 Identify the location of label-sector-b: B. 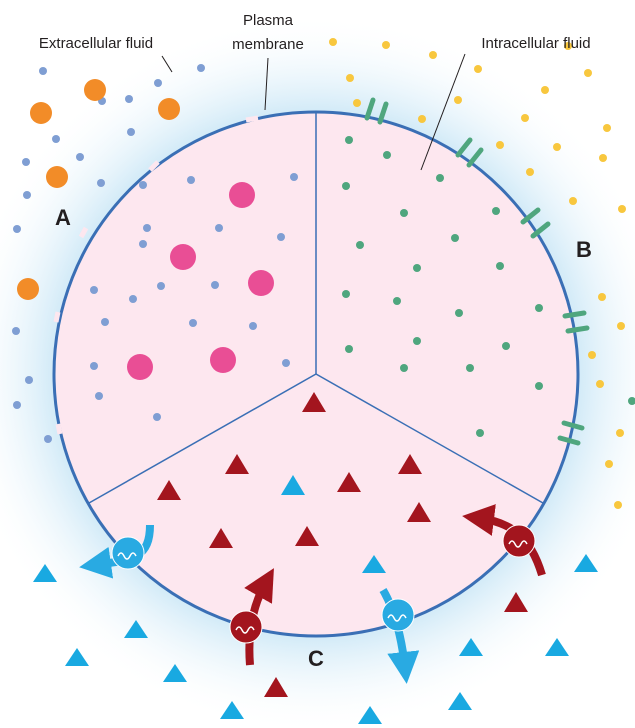
(584, 249).